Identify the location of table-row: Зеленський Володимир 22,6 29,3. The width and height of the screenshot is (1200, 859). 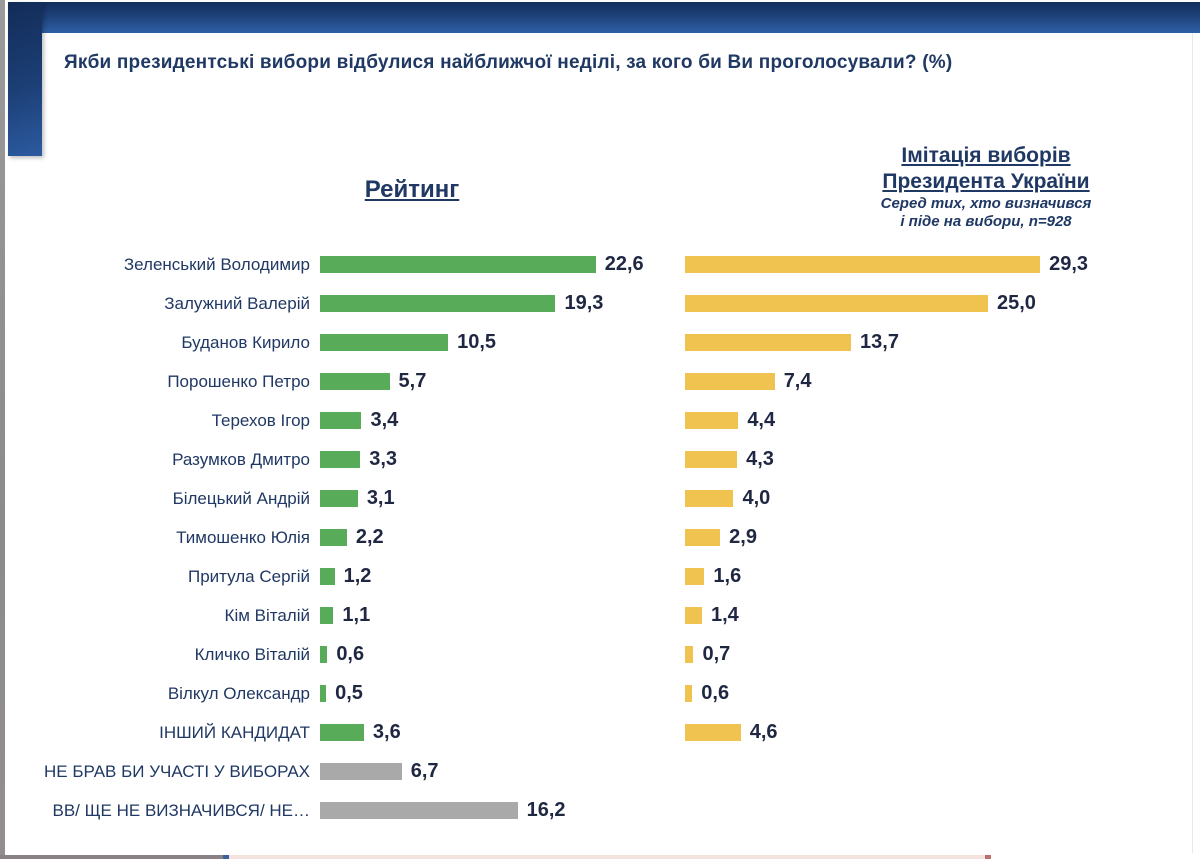
(600, 264).